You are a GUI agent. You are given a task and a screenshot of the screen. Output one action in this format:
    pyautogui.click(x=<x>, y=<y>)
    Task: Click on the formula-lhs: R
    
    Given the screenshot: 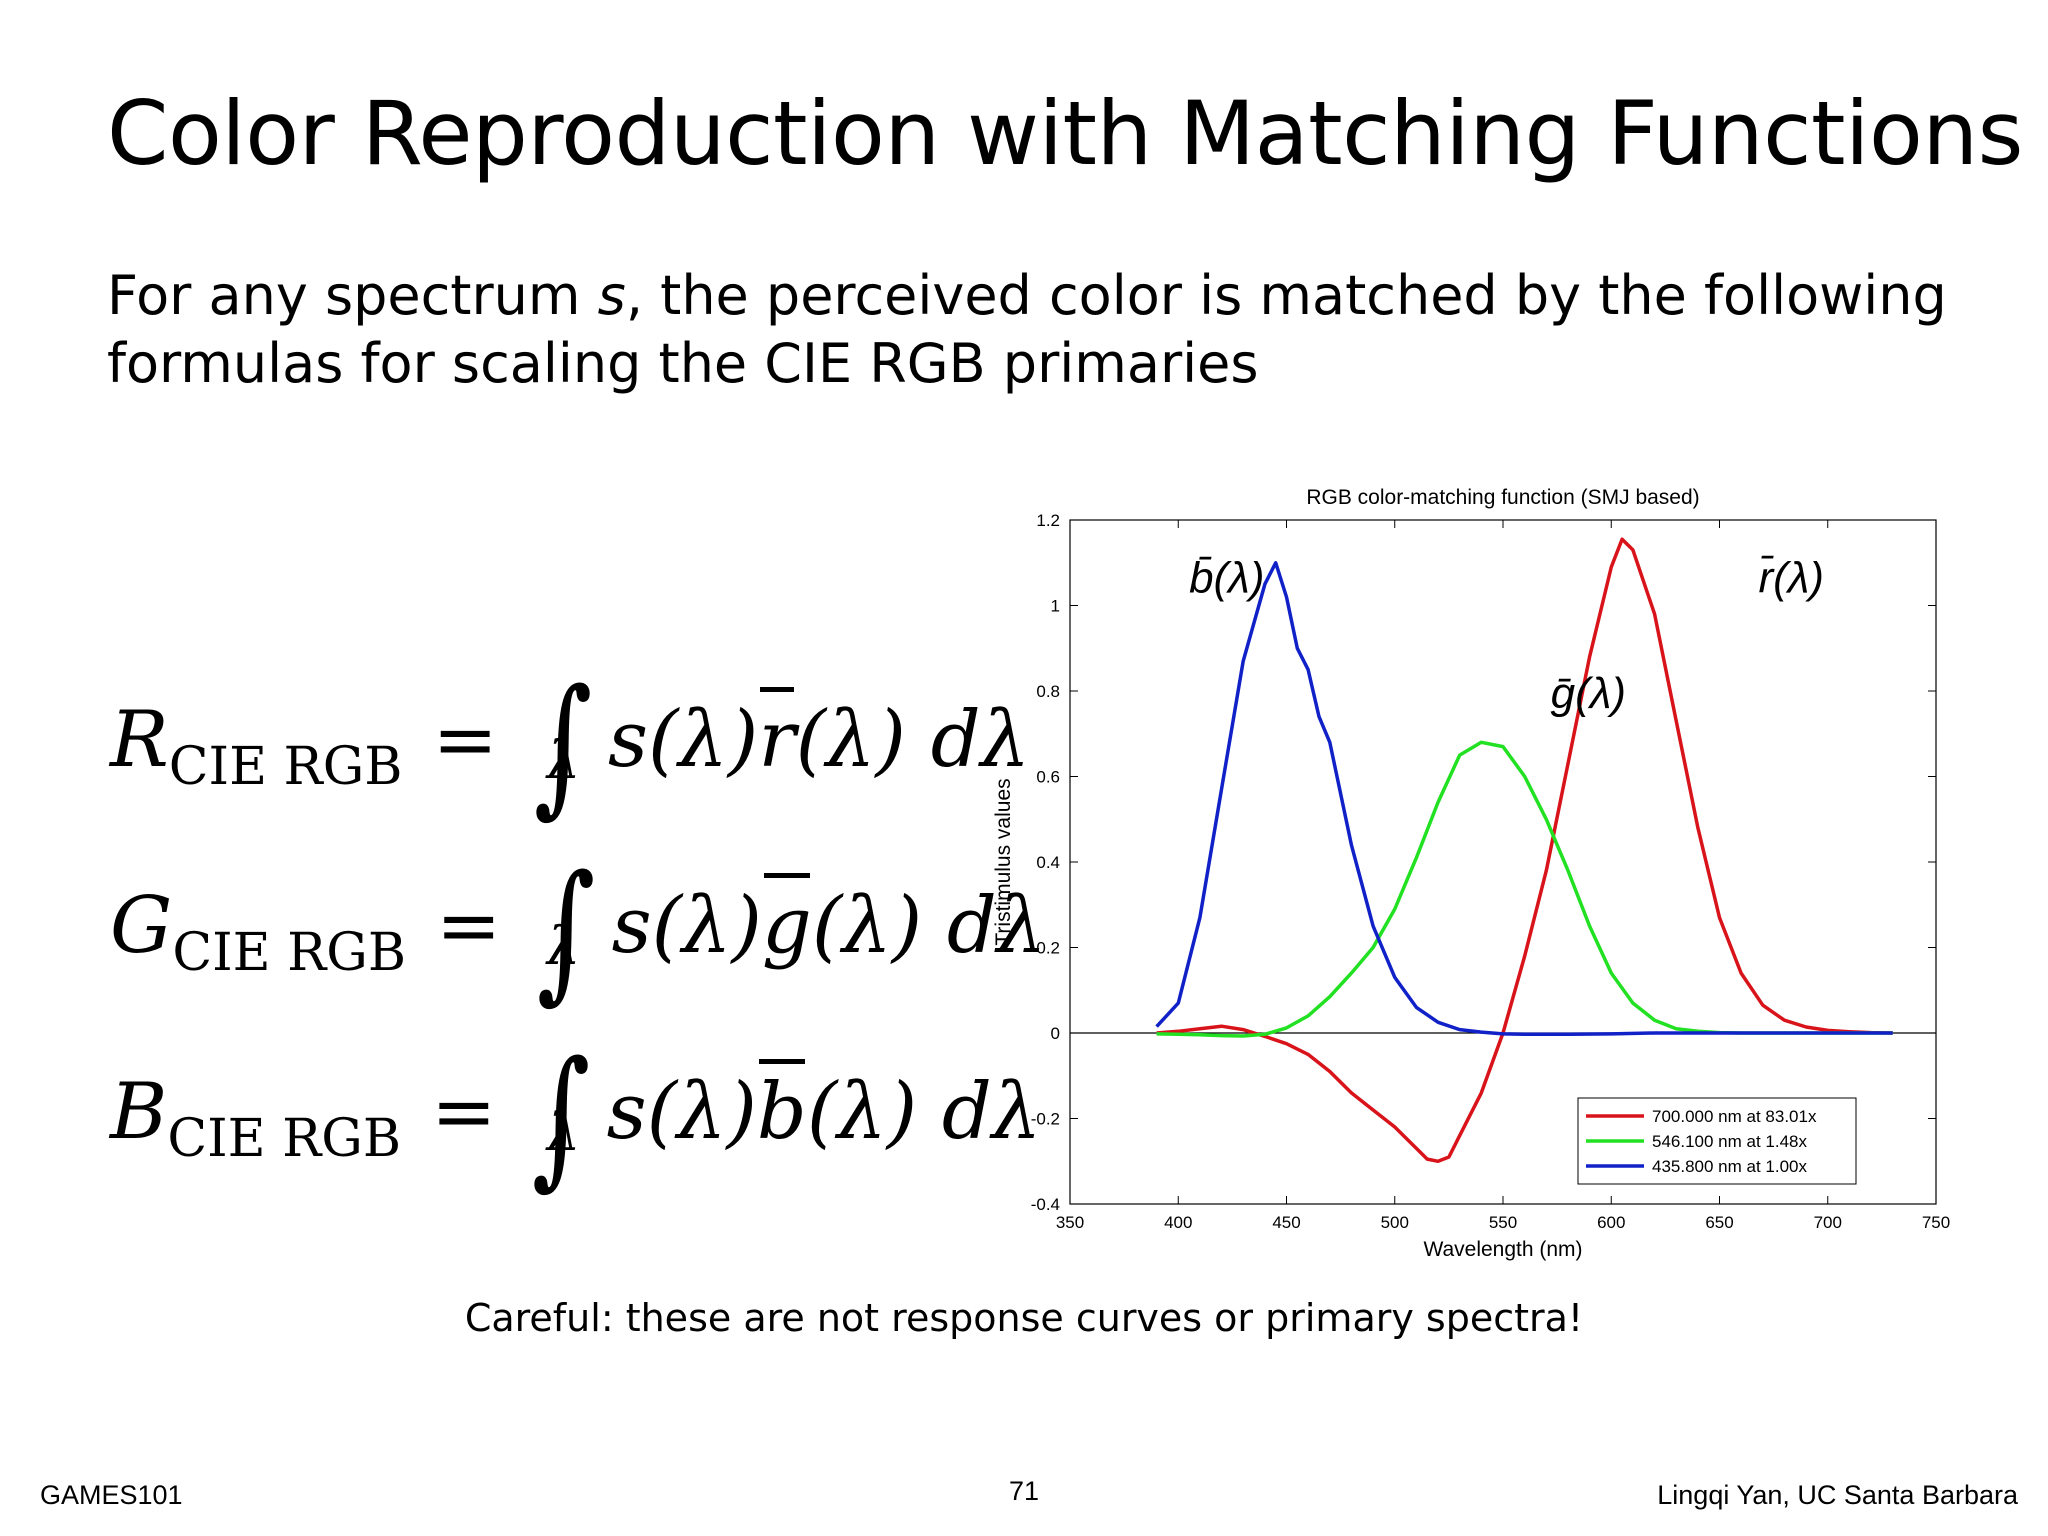 What is the action you would take?
    pyautogui.click(x=139, y=740)
    